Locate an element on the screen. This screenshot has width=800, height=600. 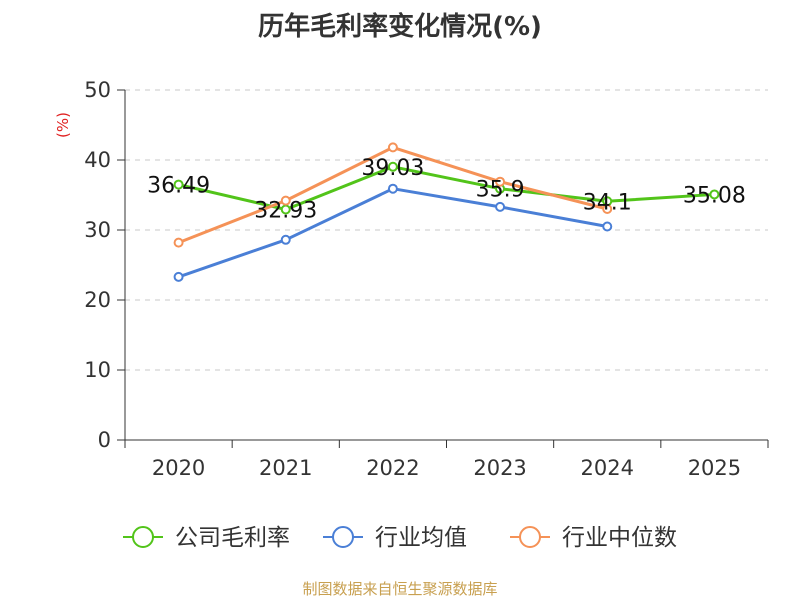
y-tick-label: 40 is located at coordinates (97, 160).